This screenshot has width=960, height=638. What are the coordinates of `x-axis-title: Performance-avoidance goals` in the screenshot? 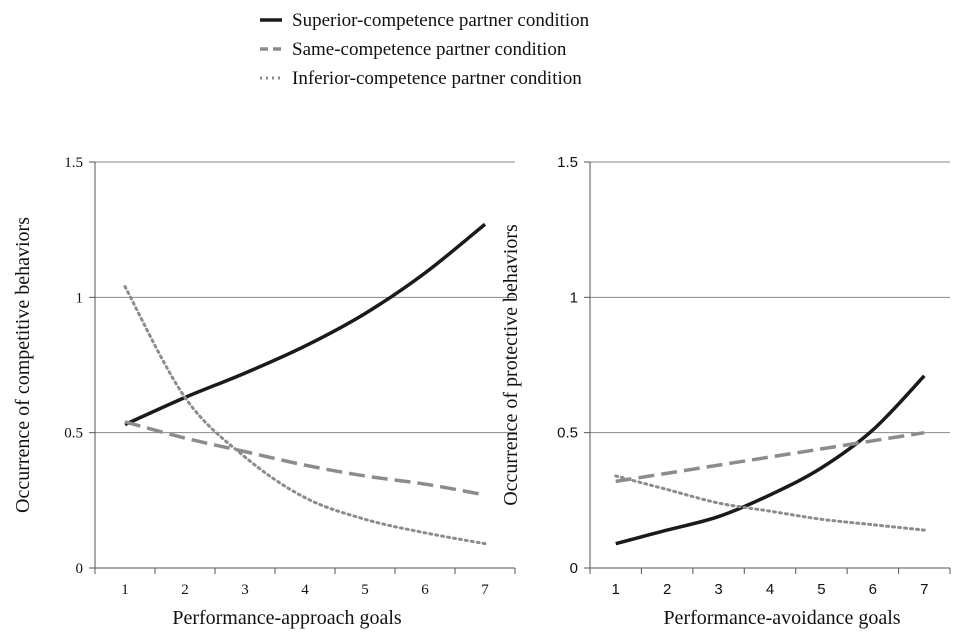 It's located at (781, 618).